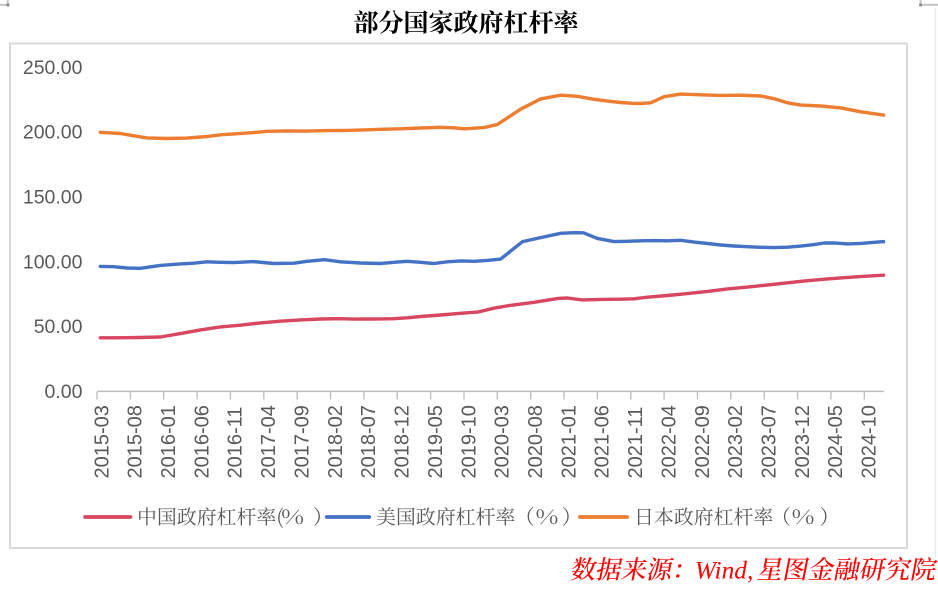 Image resolution: width=938 pixels, height=596 pixels. What do you see at coordinates (569, 441) in the screenshot?
I see `svg-text: 2021-01` at bounding box center [569, 441].